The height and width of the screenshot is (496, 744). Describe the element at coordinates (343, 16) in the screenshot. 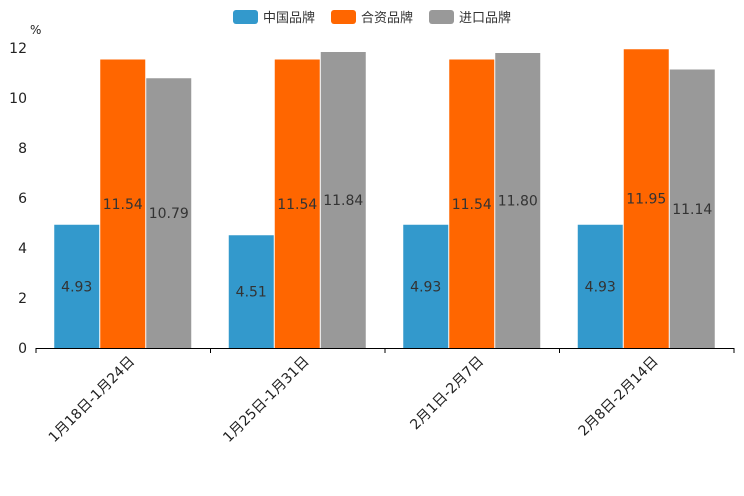

I see `legend-swatch-joint-venture` at that location.